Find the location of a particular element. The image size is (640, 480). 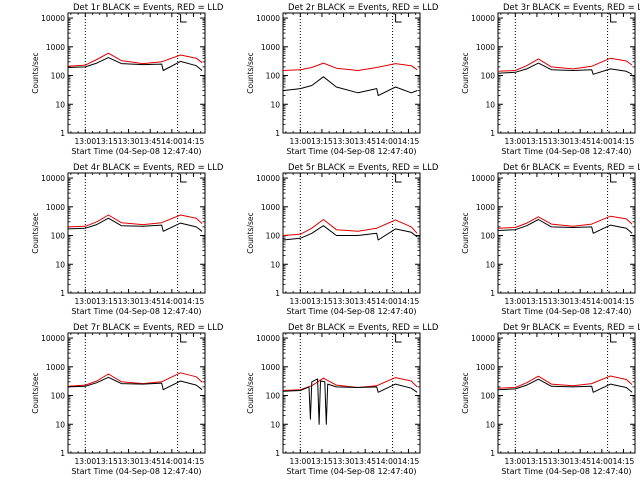

panel-title: Det 8r BLACK = Events, RED = LLD is located at coordinates (363, 328).